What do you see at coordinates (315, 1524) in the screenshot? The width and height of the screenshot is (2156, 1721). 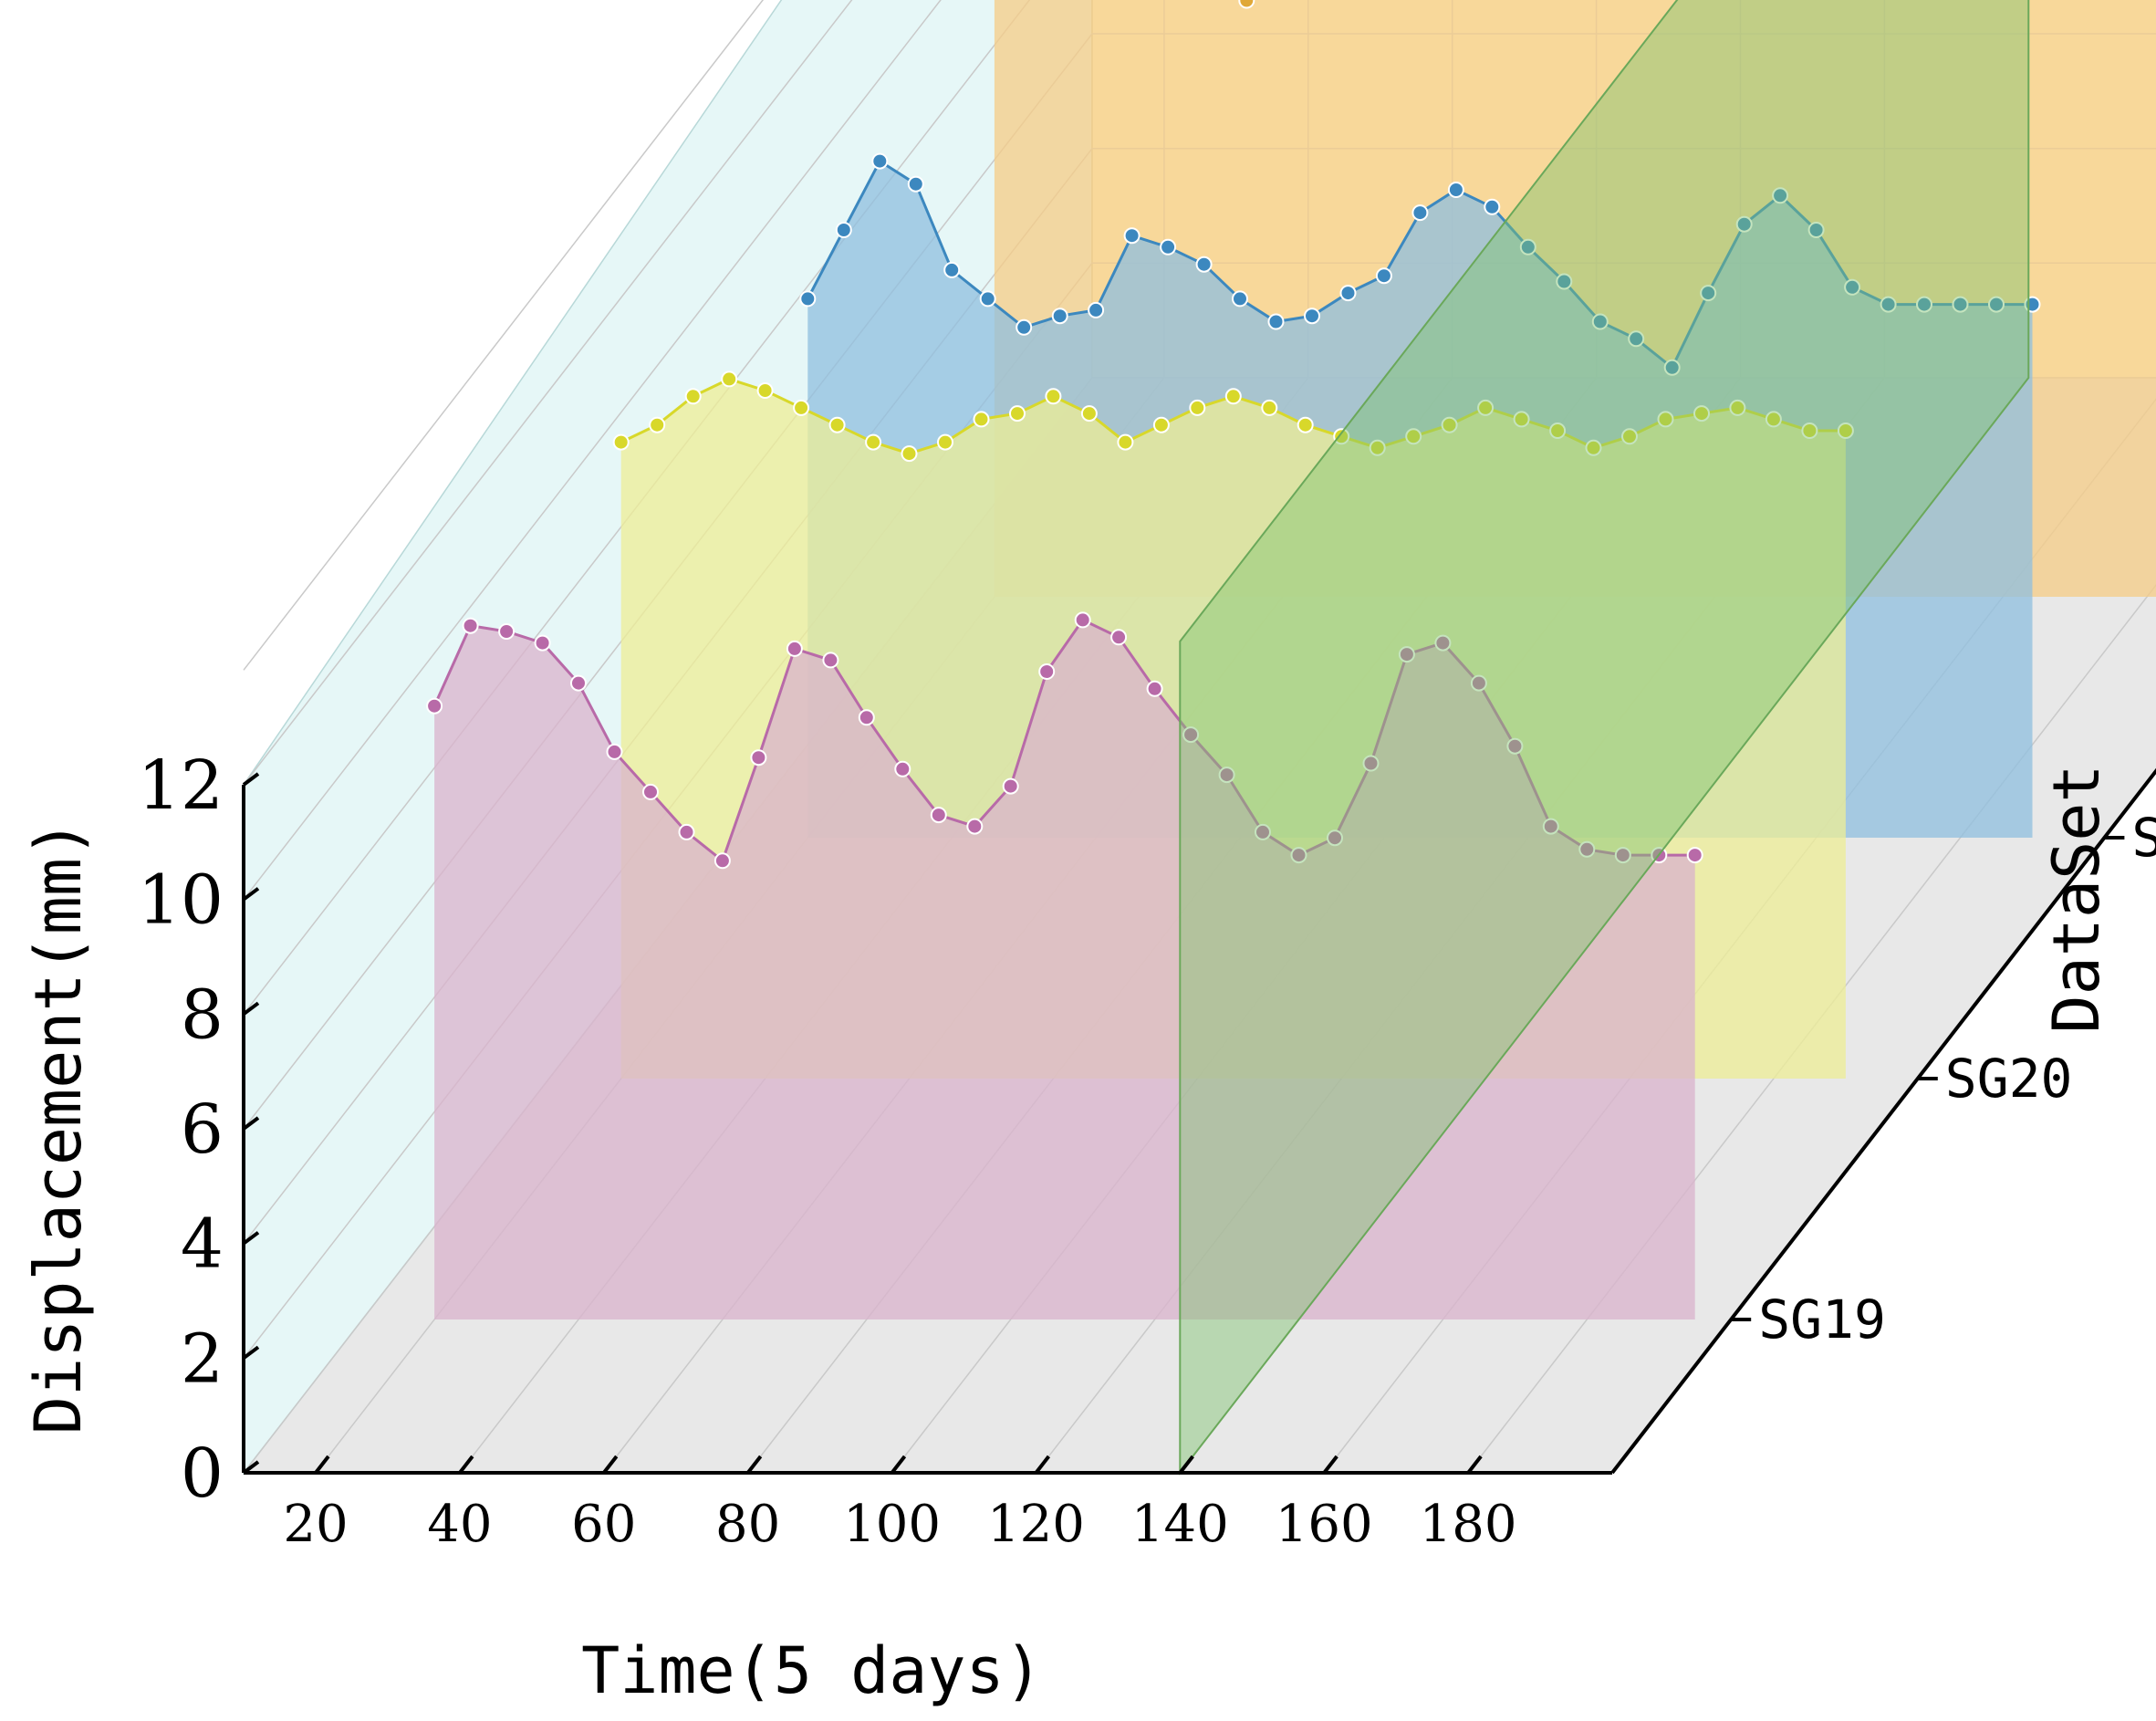 I see `x-tick-label: 20` at bounding box center [315, 1524].